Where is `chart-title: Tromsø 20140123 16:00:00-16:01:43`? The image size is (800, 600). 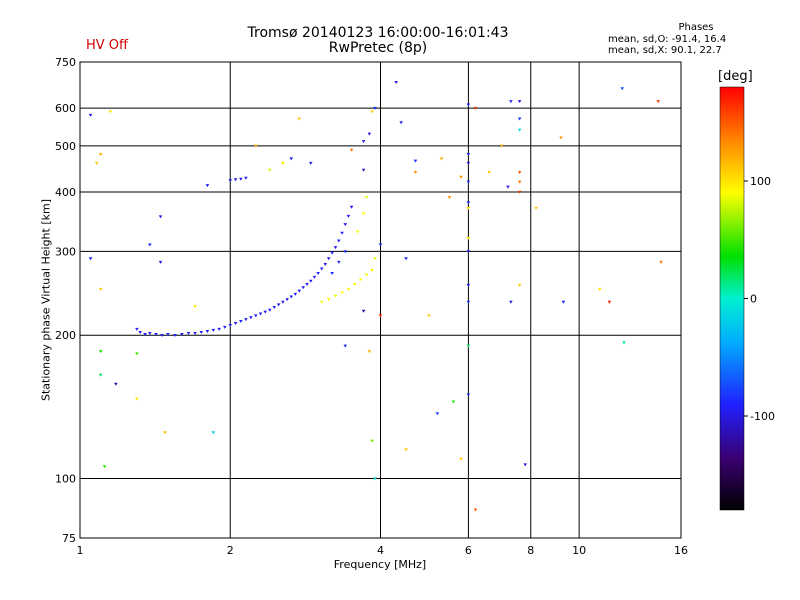
chart-title: Tromsø 20140123 16:00:00-16:01:43 is located at coordinates (378, 33).